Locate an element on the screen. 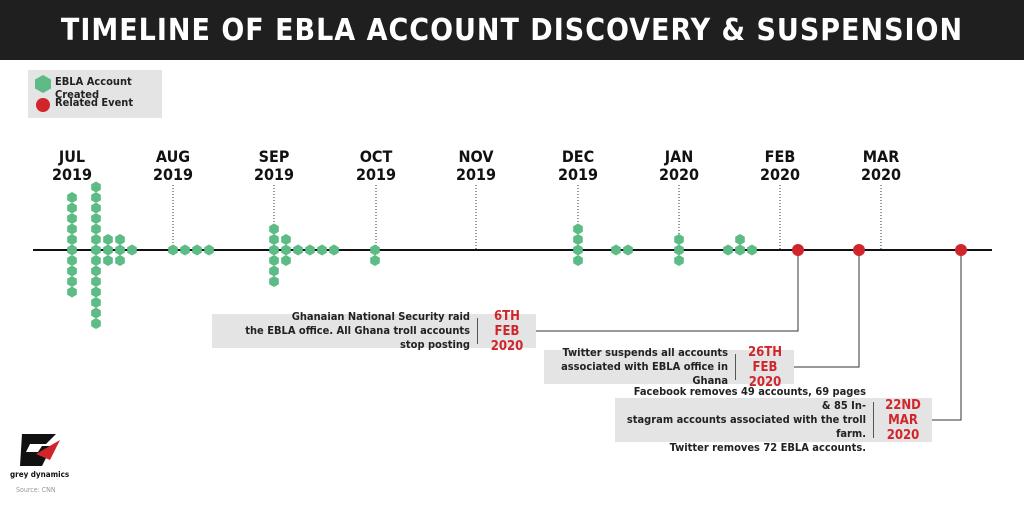 This screenshot has width=1024, height=508. legend-label: EBLA Account Created is located at coordinates (93, 88).